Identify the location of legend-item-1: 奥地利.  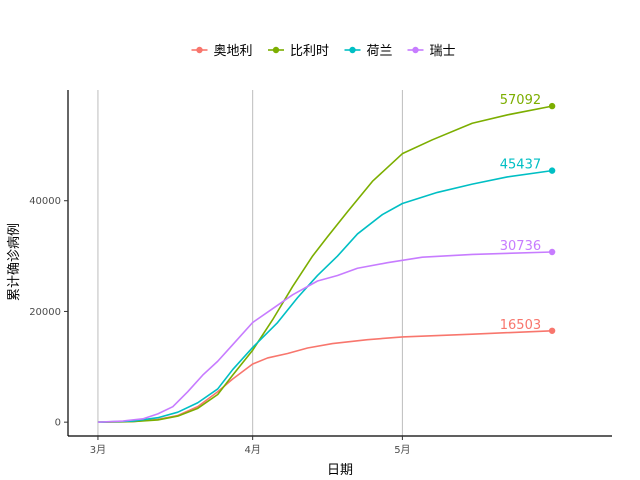
(222, 51).